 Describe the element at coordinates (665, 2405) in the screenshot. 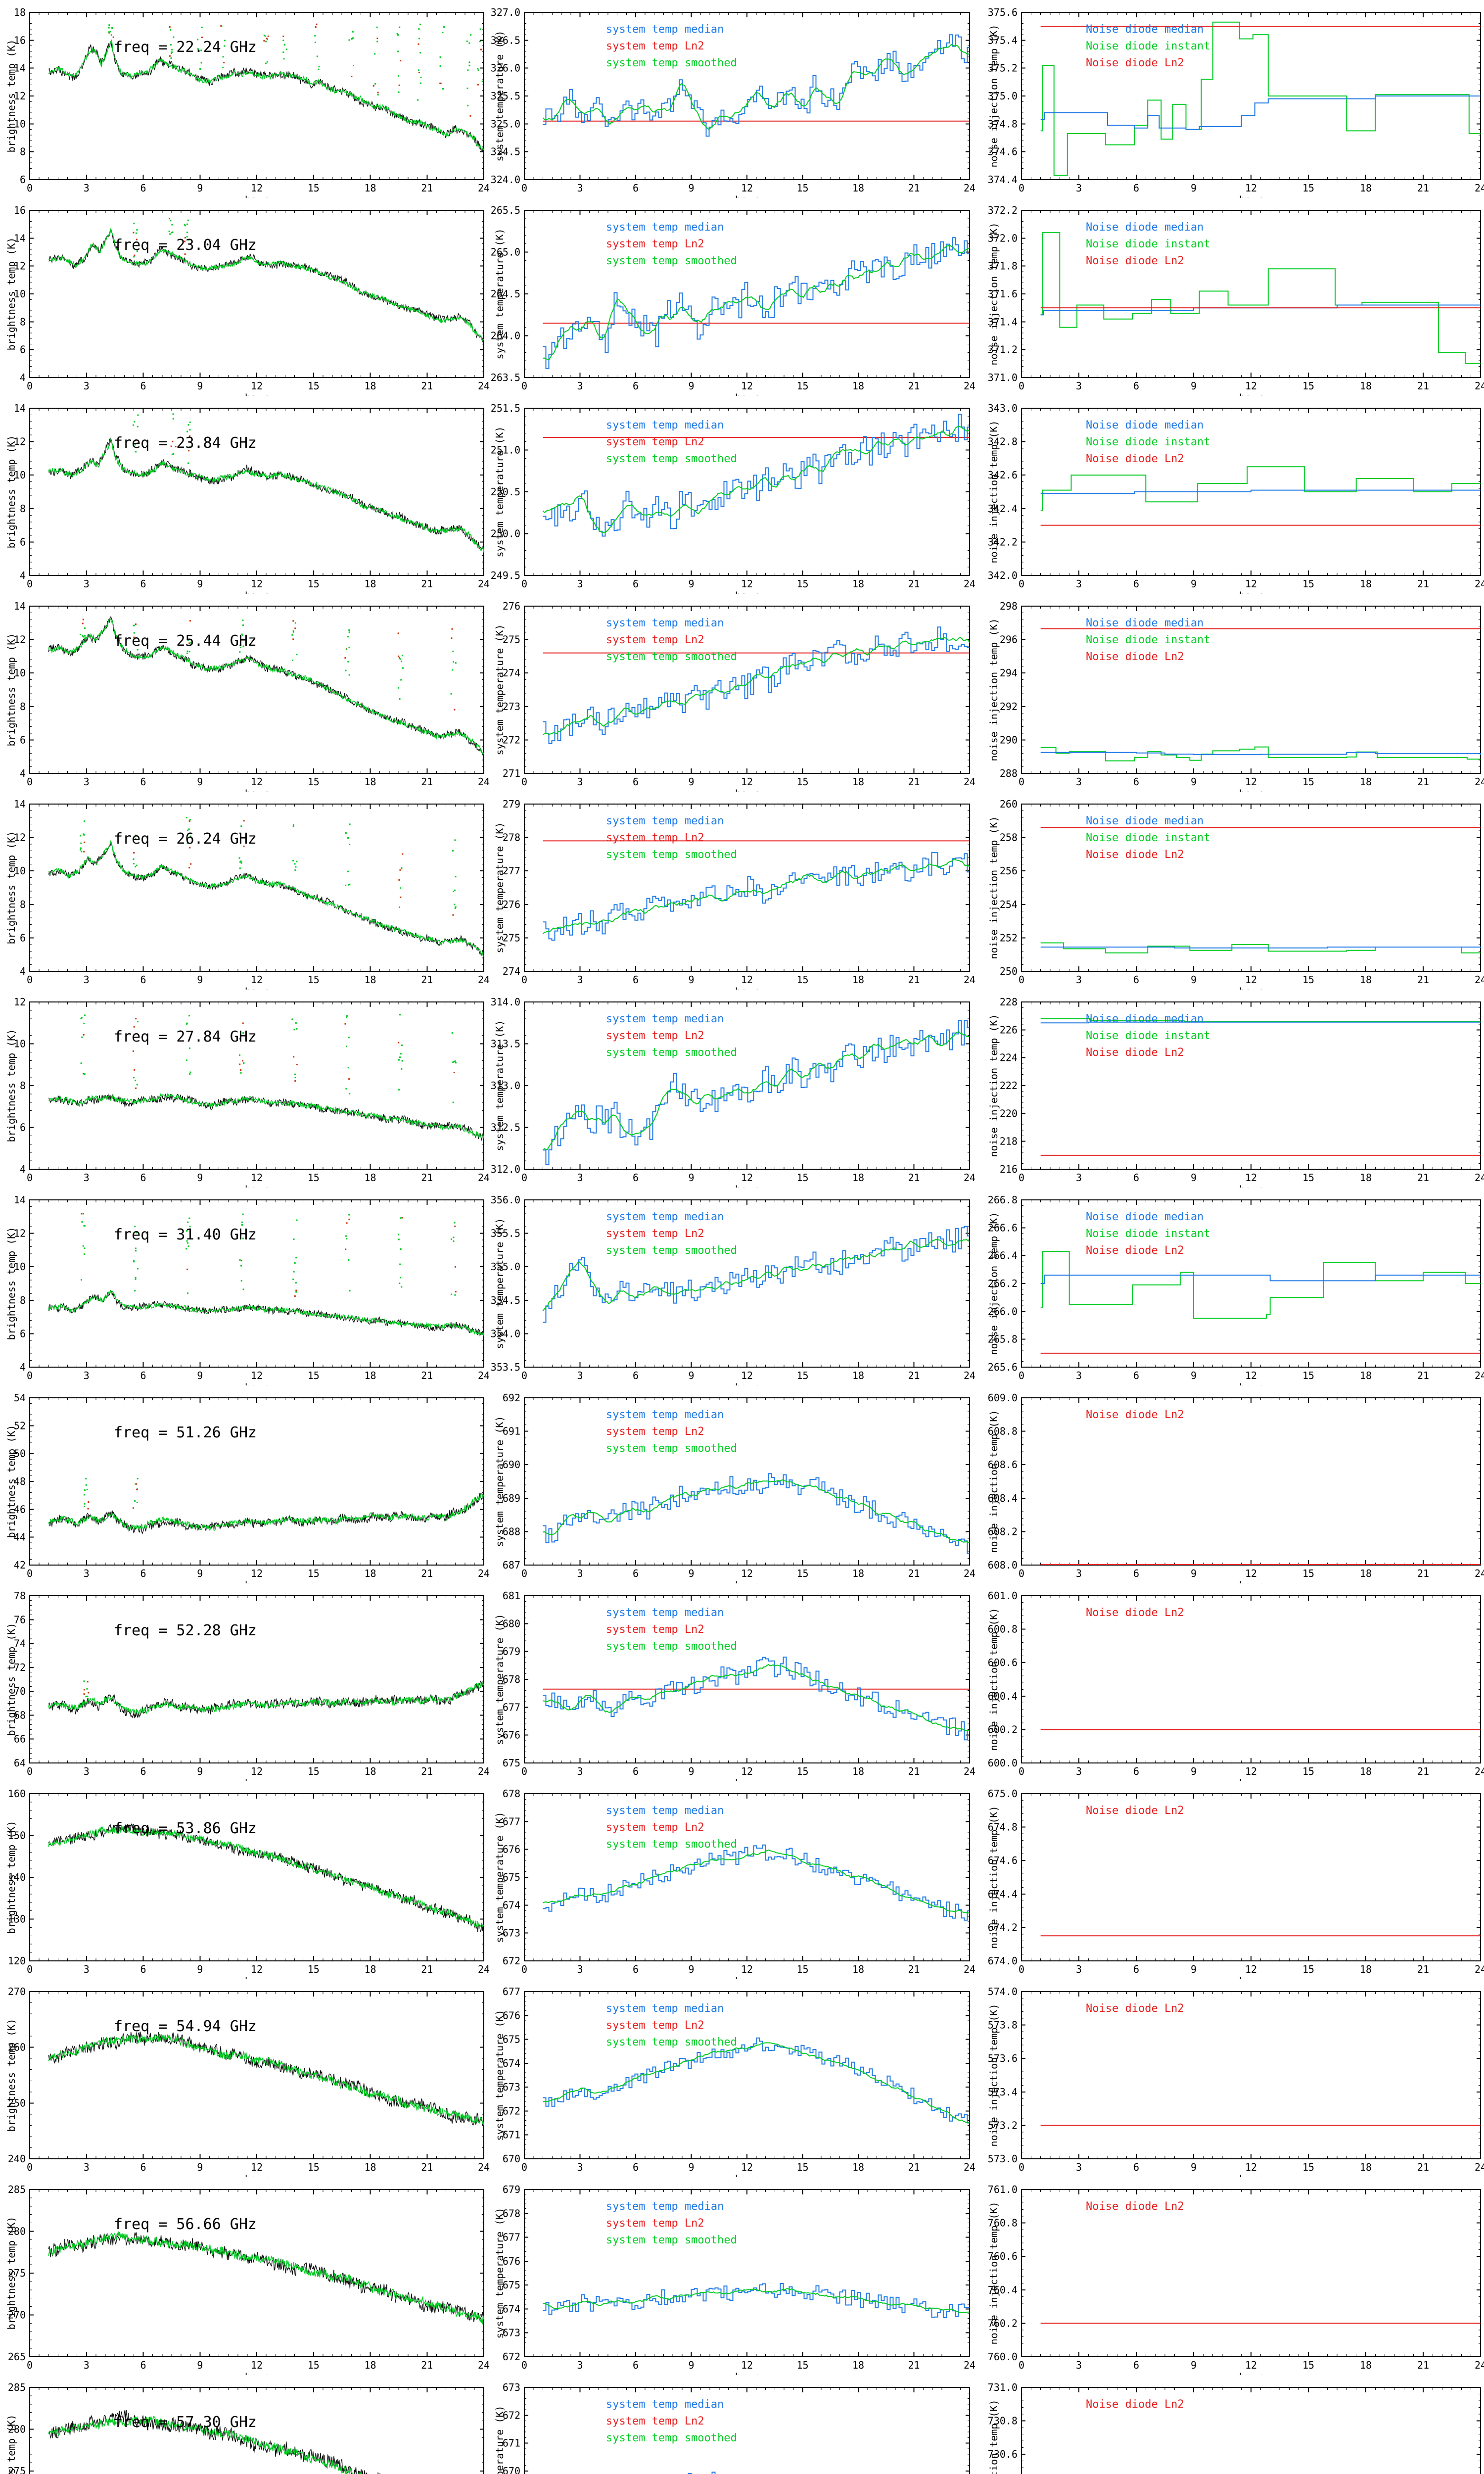

I see `system-temp-legend-entry: system temp median` at that location.